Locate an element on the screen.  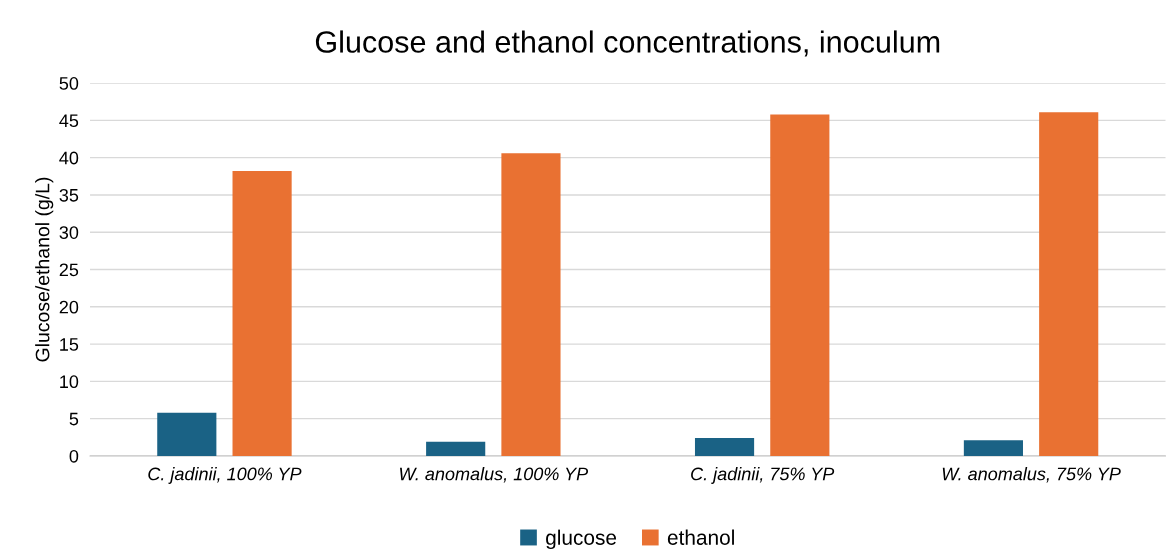
y-tick-label: 5 is located at coordinates (74, 419).